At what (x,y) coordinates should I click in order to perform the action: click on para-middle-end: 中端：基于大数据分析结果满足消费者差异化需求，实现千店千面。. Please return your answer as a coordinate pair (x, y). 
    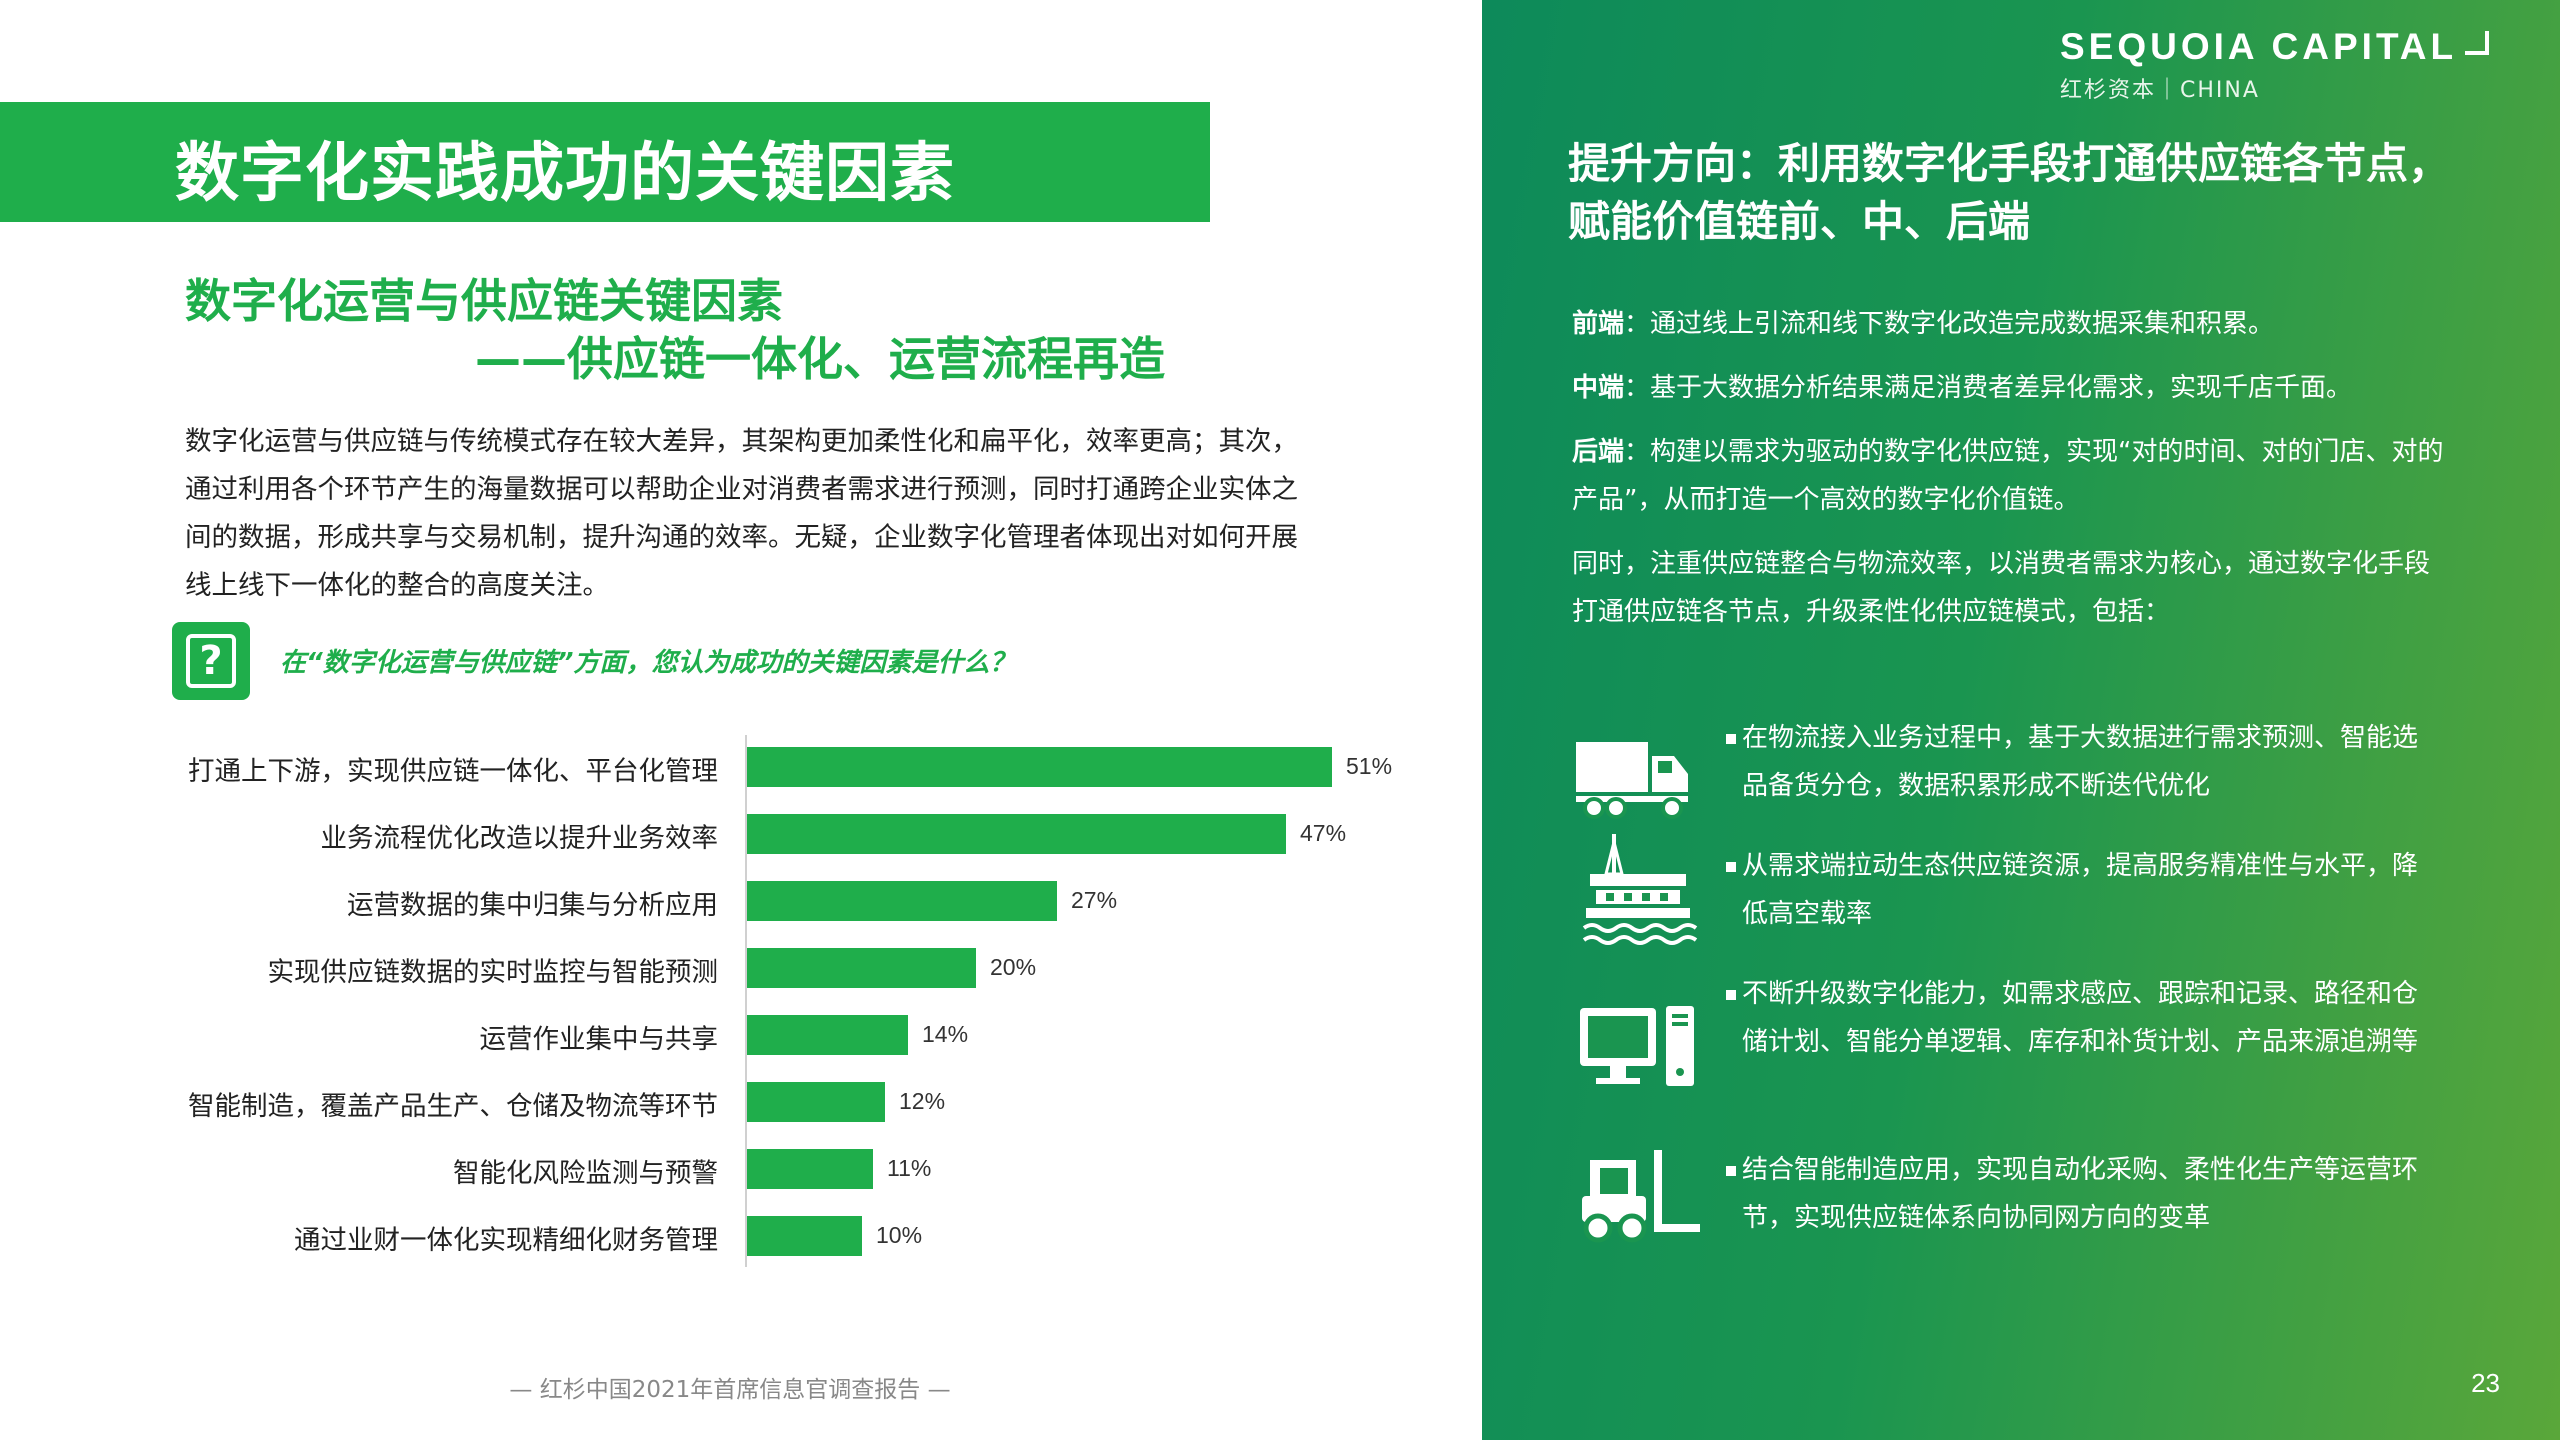
    Looking at the image, I should click on (2012, 388).